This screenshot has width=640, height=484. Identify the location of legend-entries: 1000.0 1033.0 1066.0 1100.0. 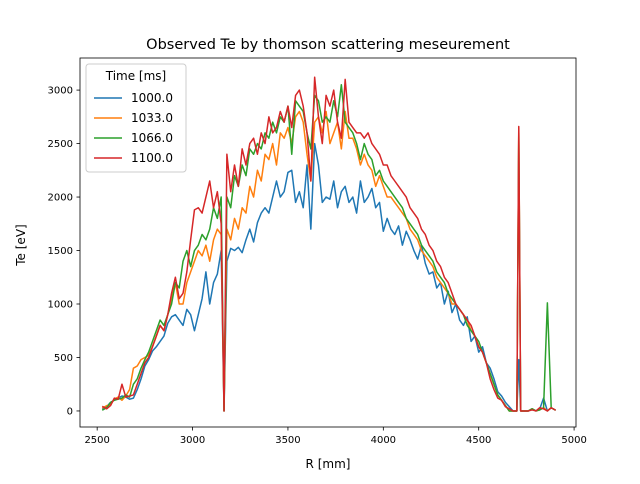
(133, 128).